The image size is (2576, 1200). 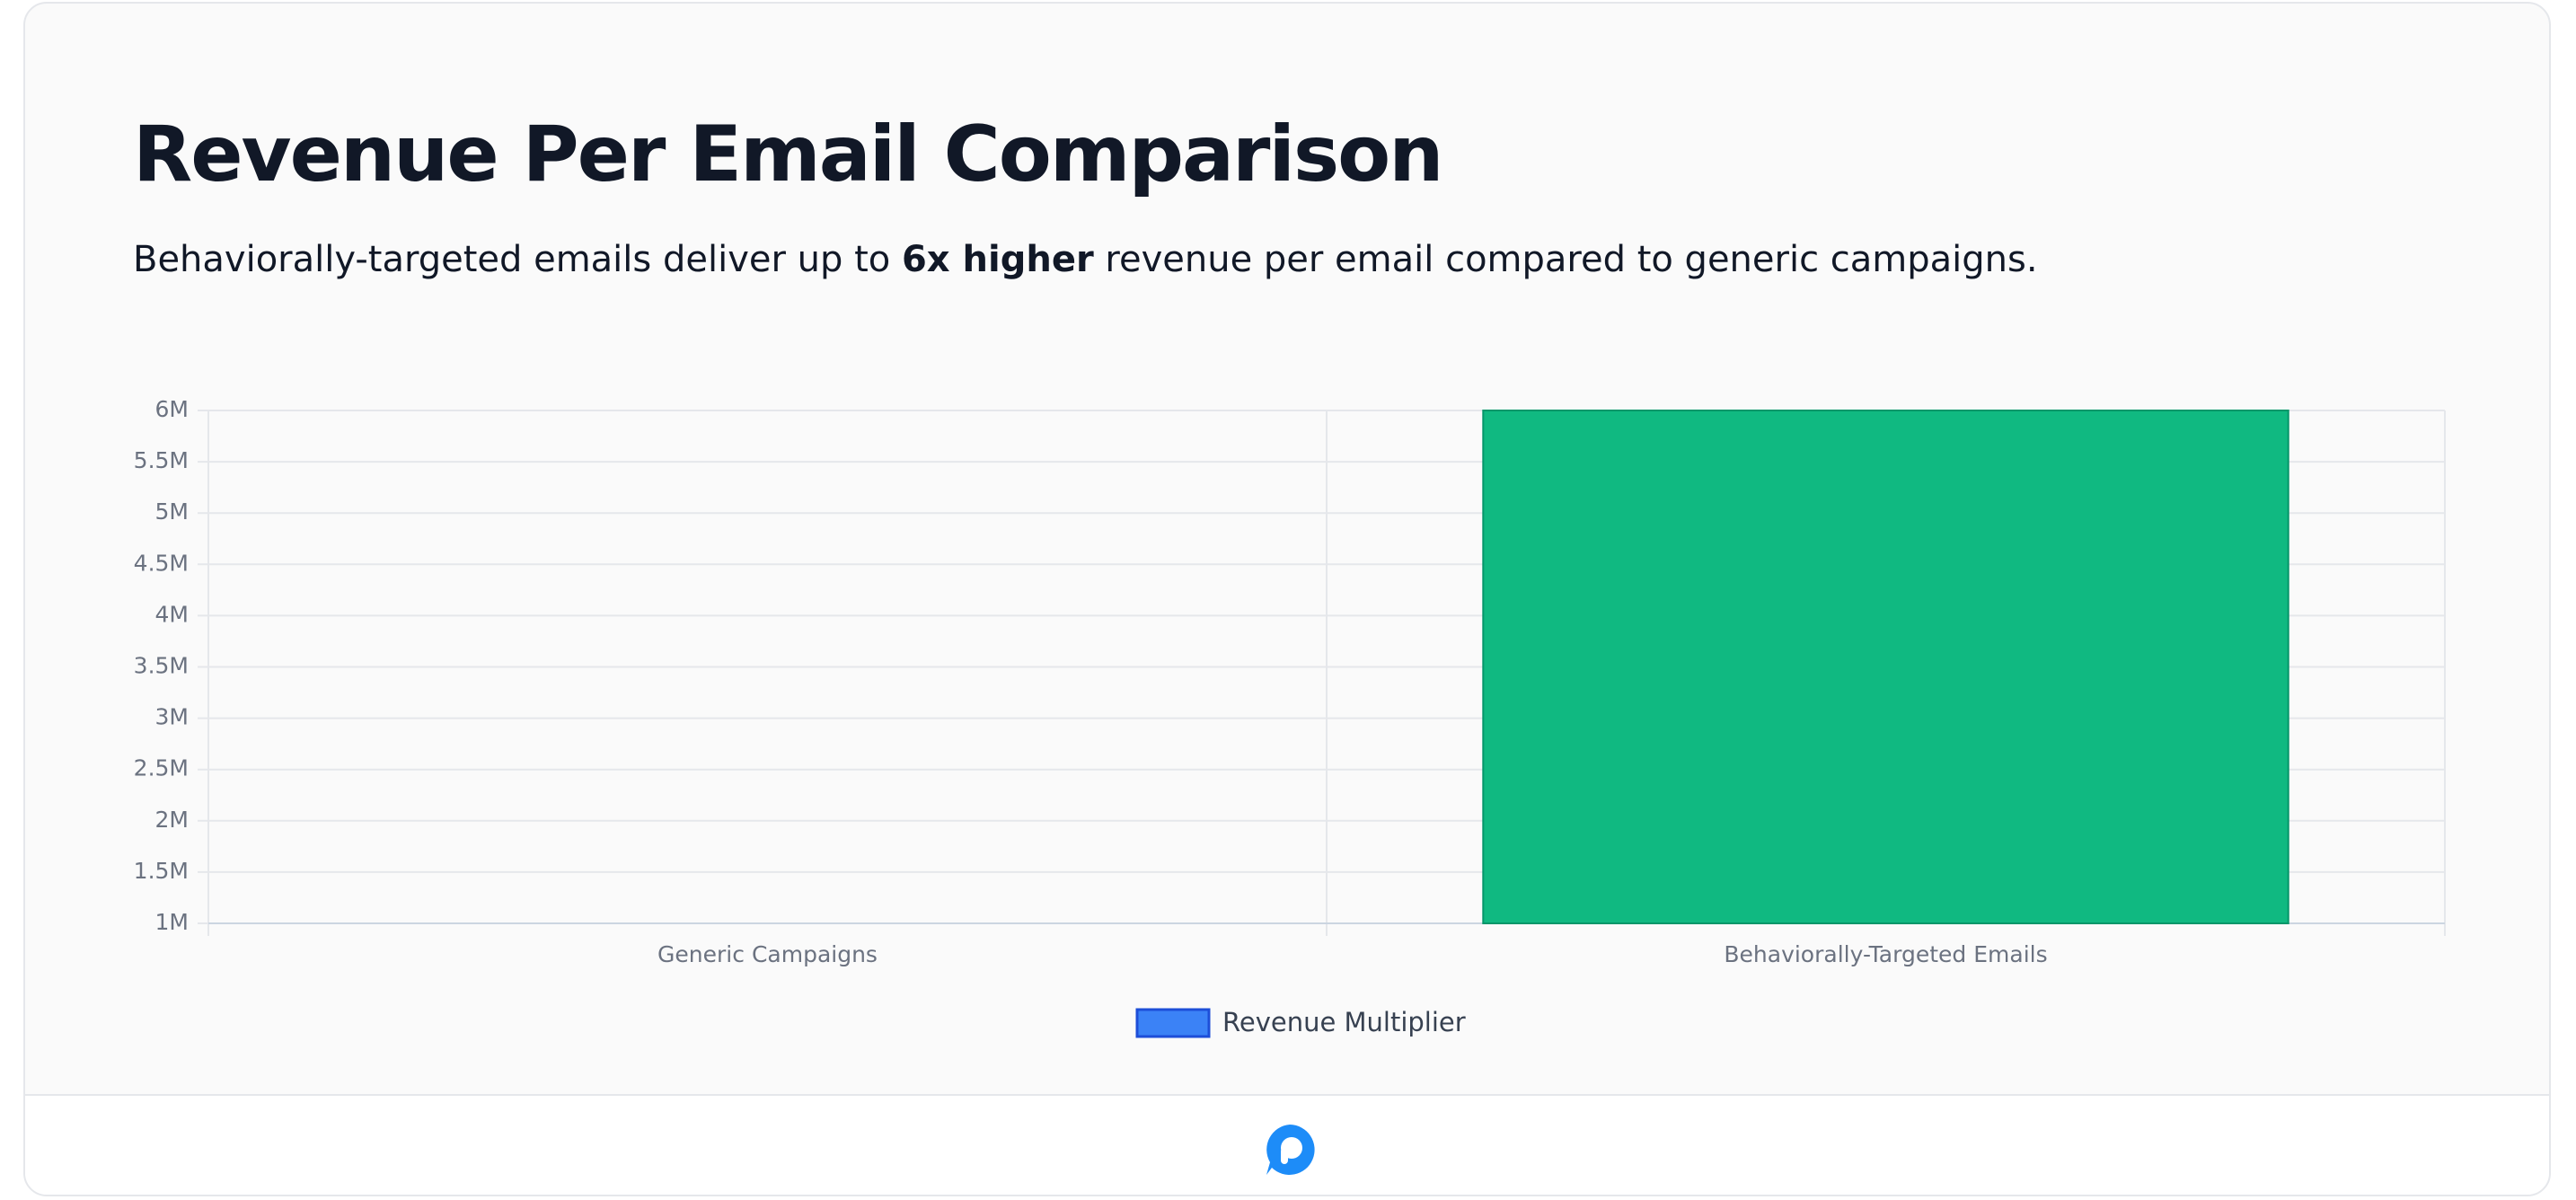 What do you see at coordinates (161, 460) in the screenshot?
I see `y-tick-label: 5.5M` at bounding box center [161, 460].